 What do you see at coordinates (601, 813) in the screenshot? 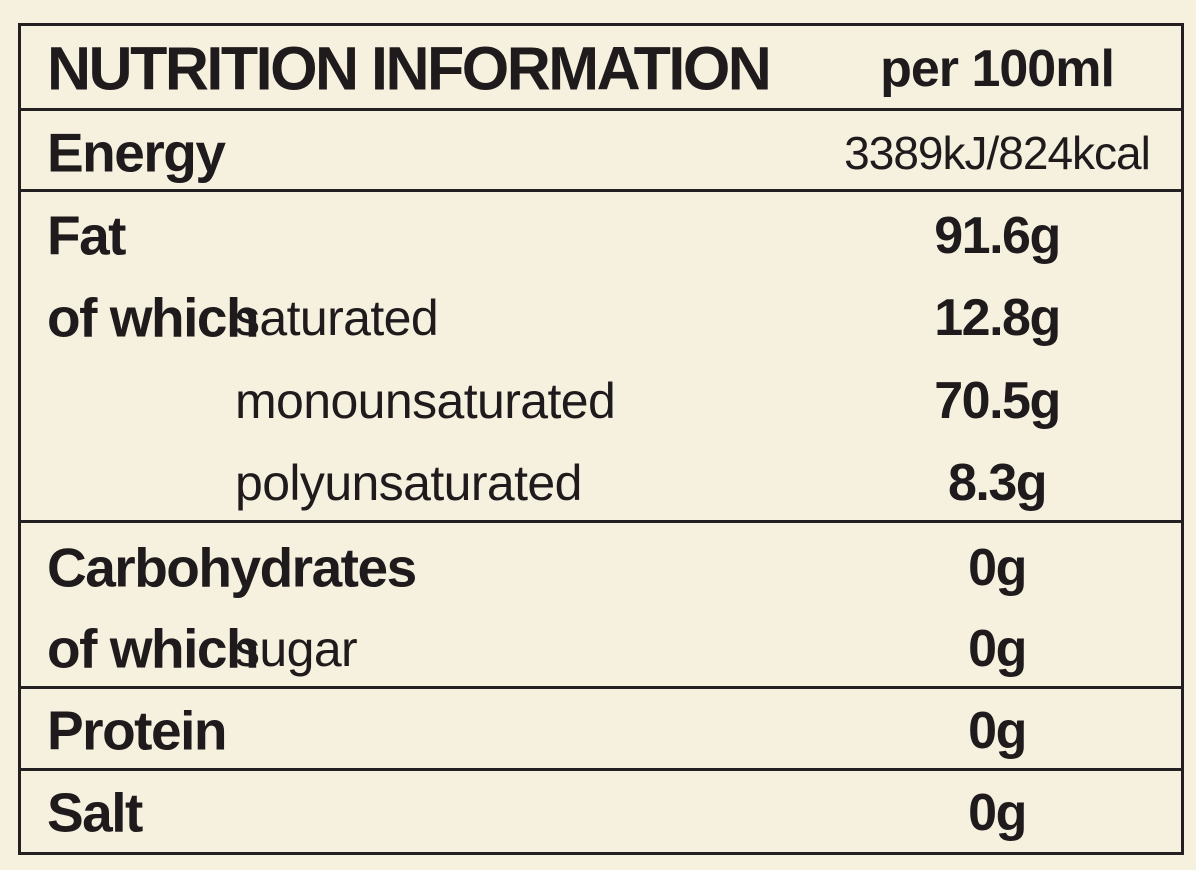
I see `nutrient-row-salt: Salt 0g` at bounding box center [601, 813].